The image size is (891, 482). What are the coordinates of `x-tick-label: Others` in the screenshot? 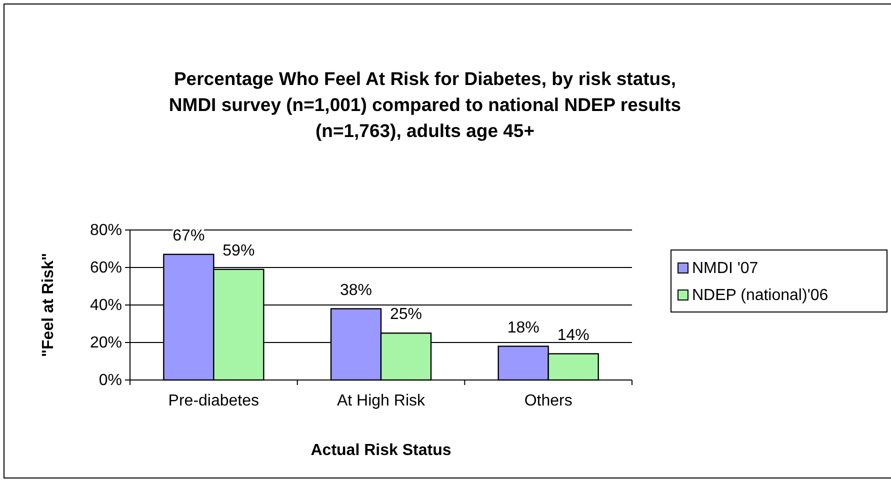 It's located at (548, 401).